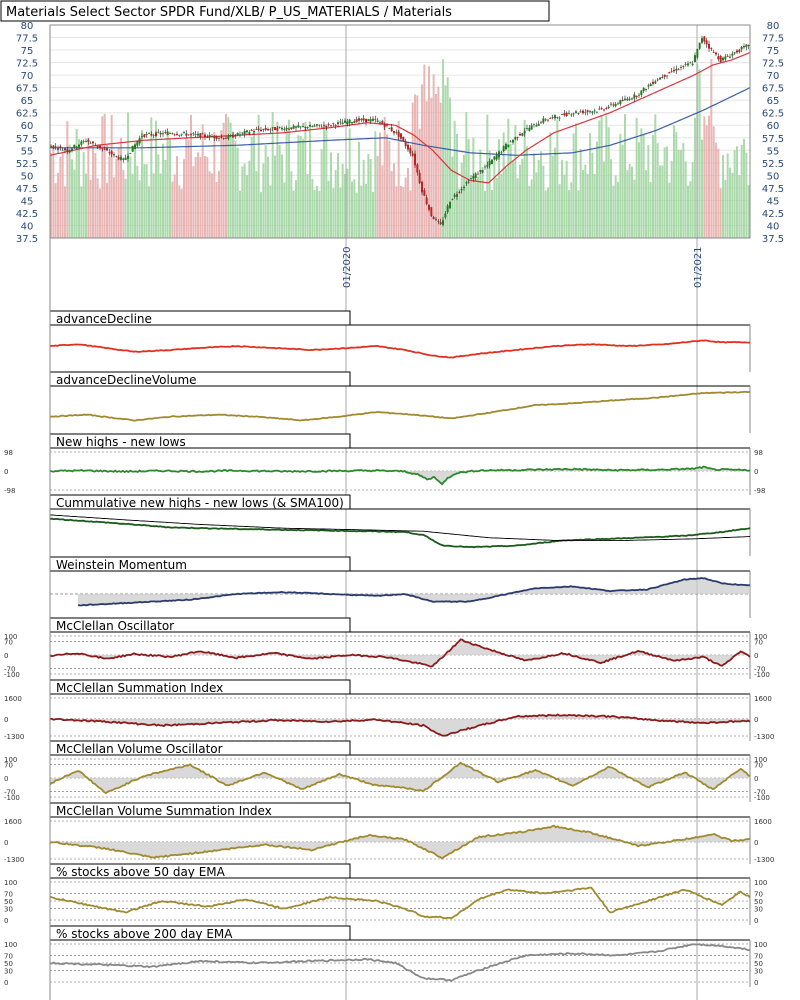  What do you see at coordinates (27, 51) in the screenshot?
I see `price-ytick-left: 75` at bounding box center [27, 51].